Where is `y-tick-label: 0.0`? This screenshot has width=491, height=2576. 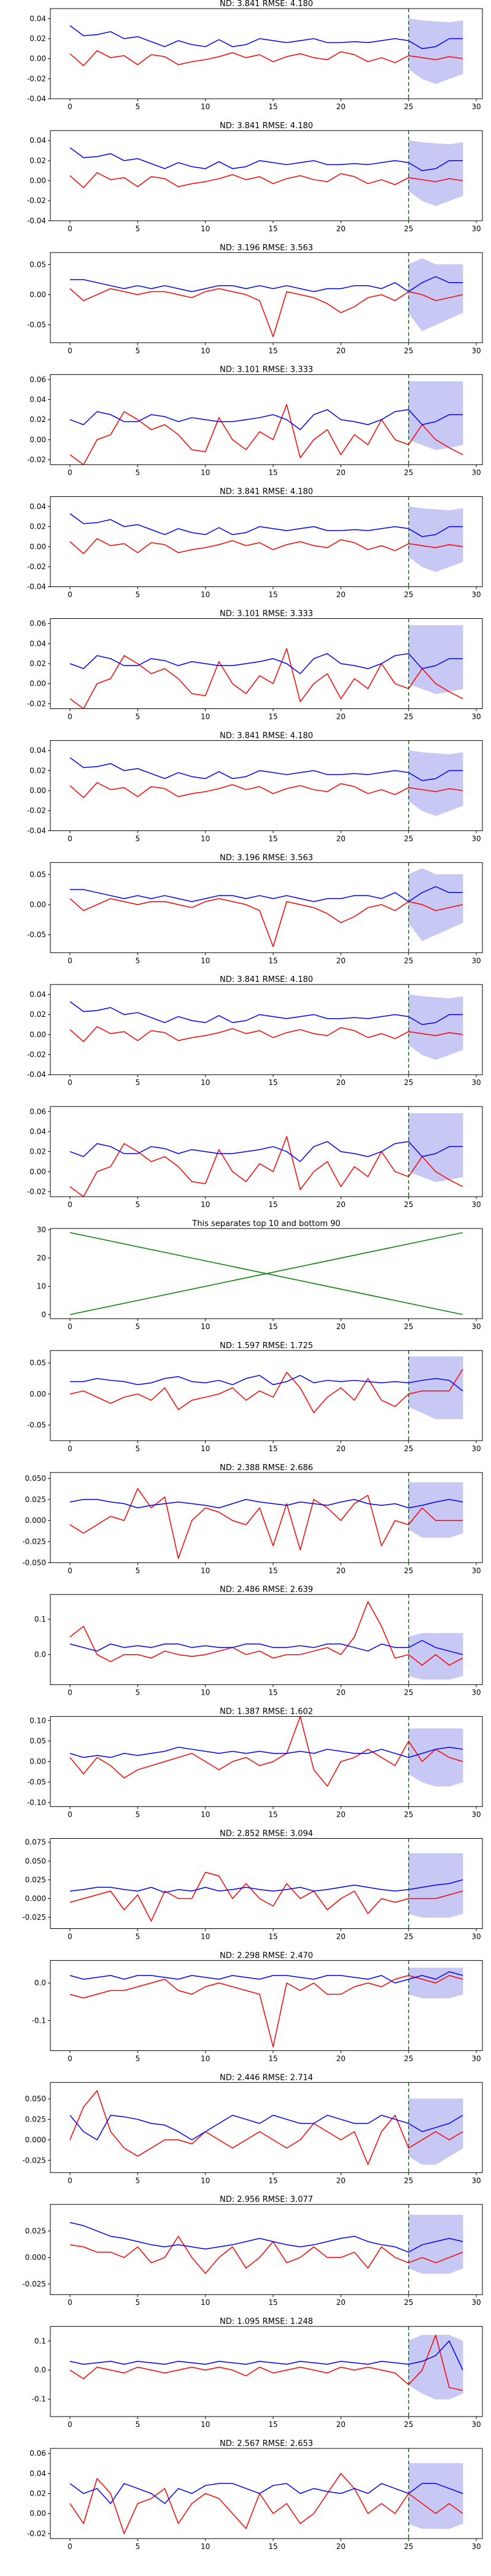 y-tick-label: 0.0 is located at coordinates (40, 2370).